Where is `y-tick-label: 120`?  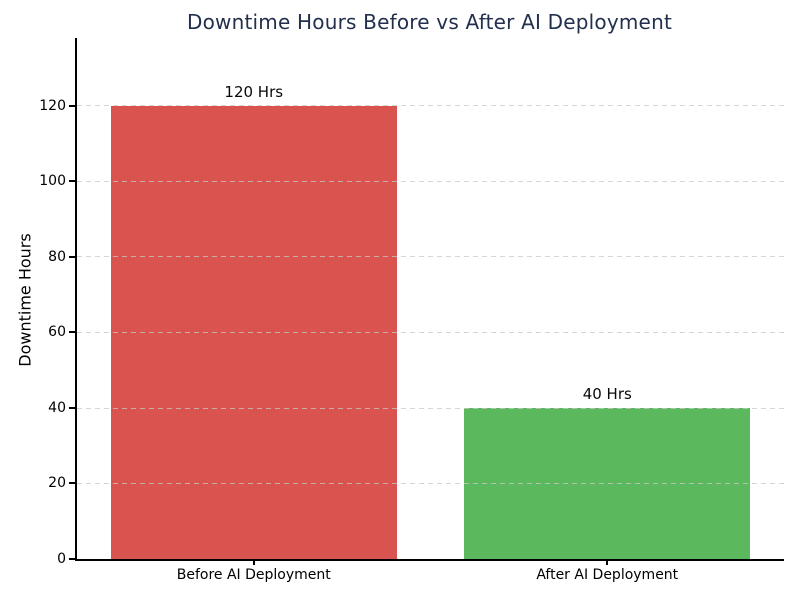
y-tick-label: 120 is located at coordinates (52, 105).